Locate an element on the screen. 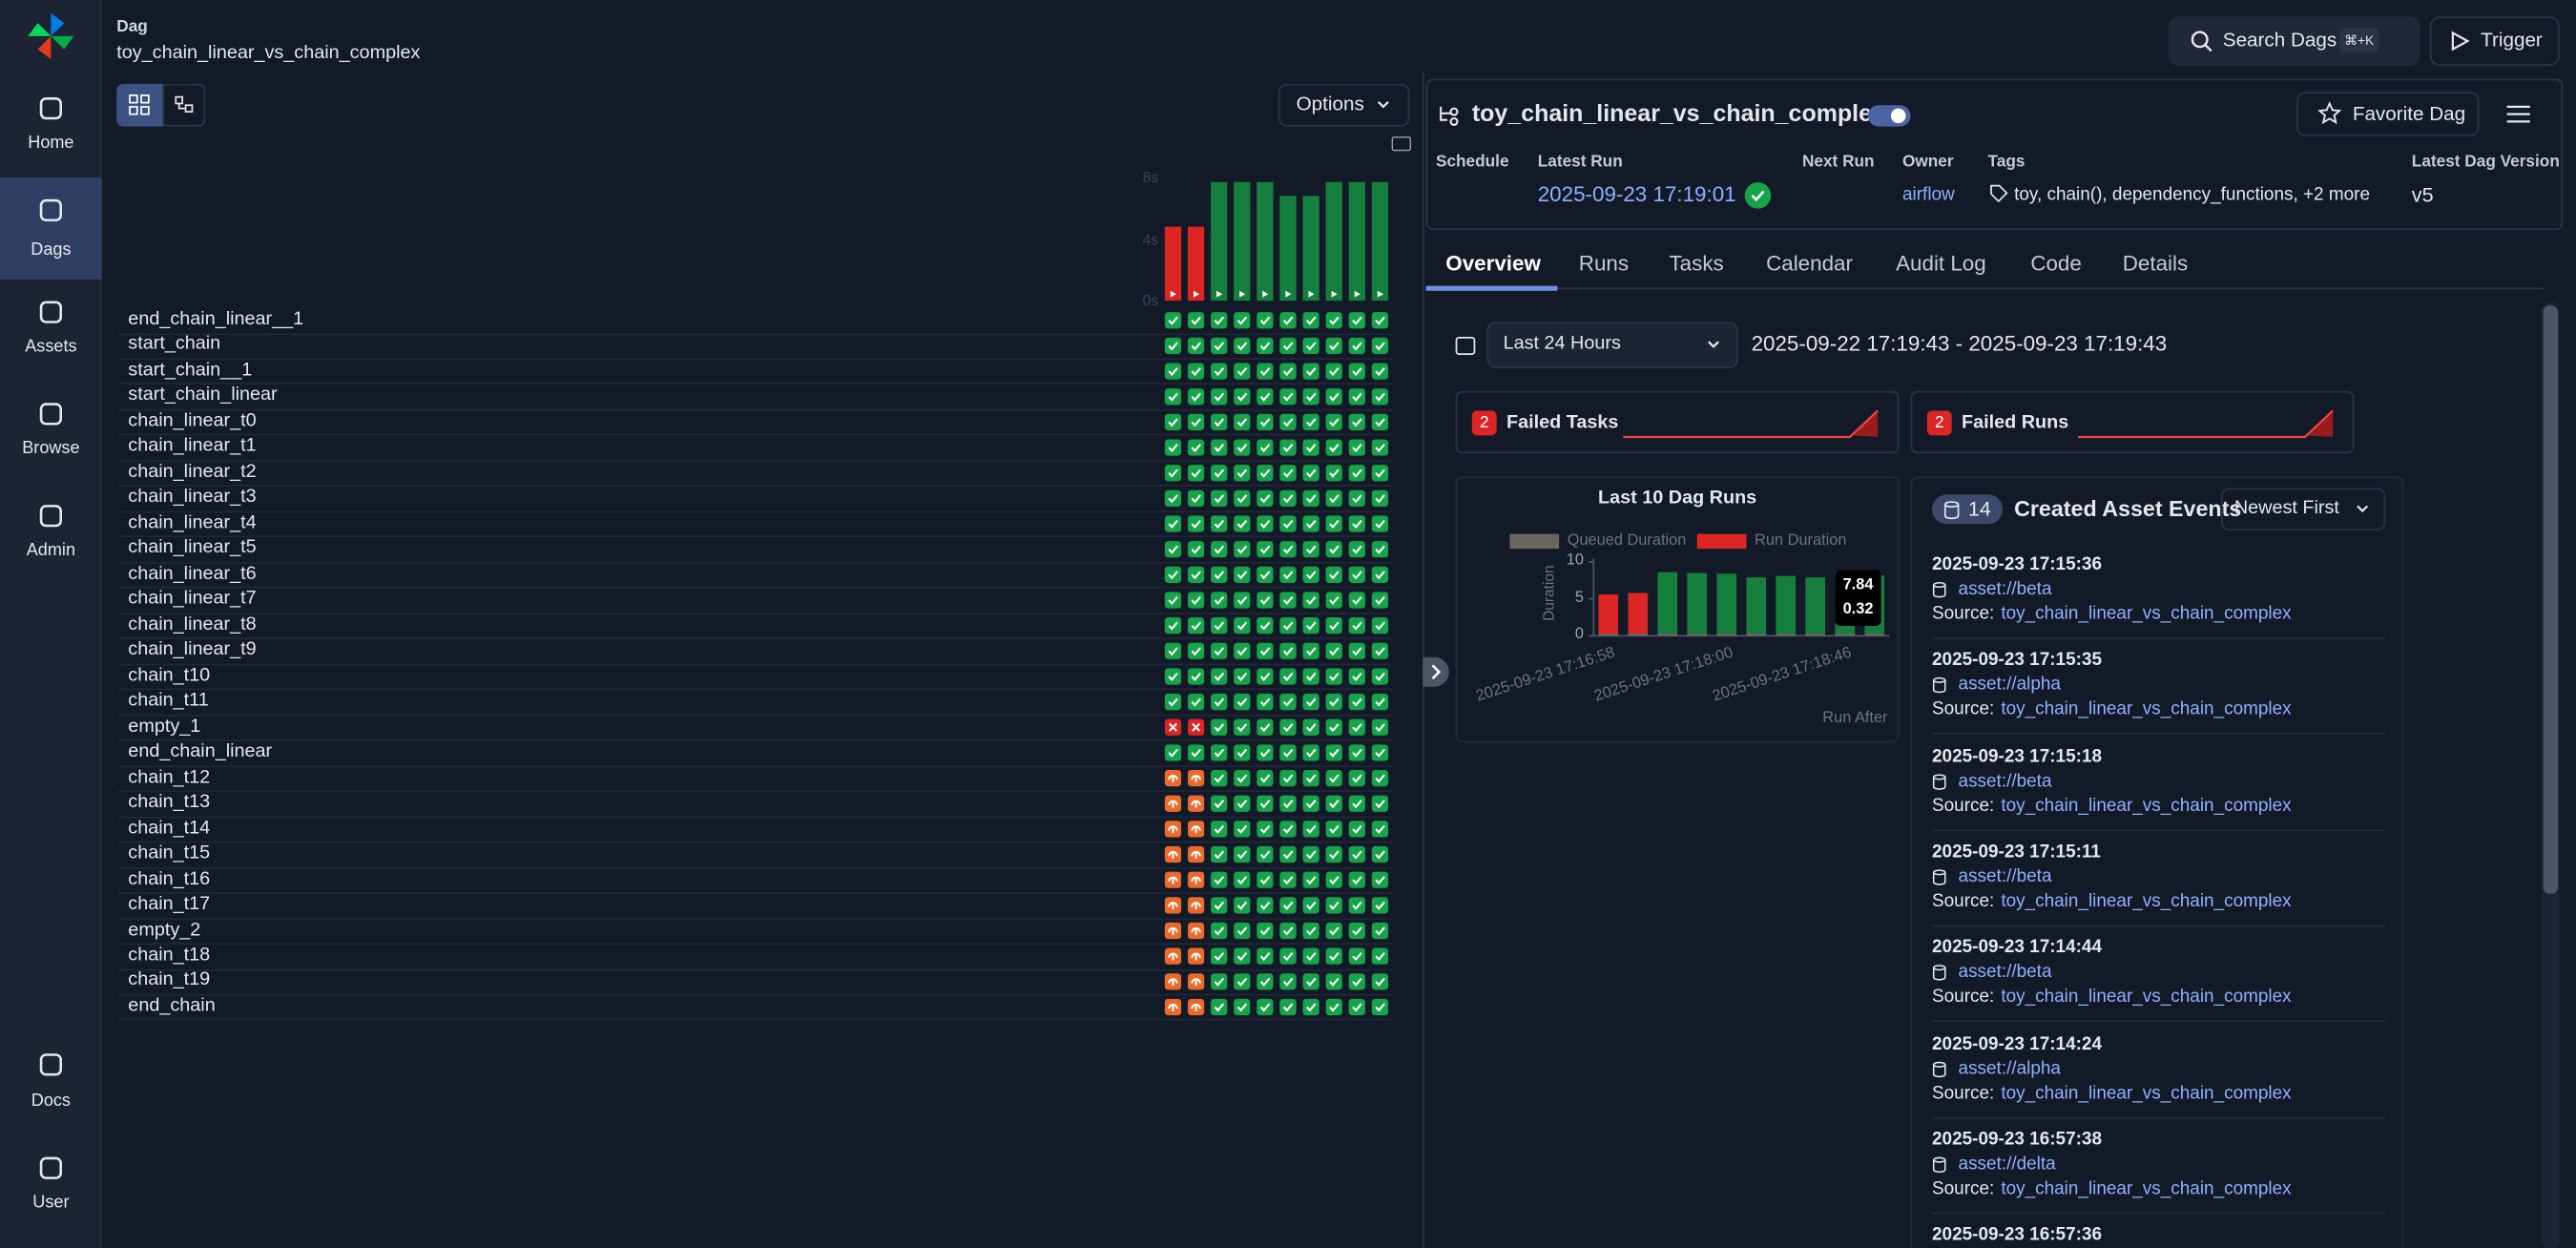  run-marker is located at coordinates (1334, 294).